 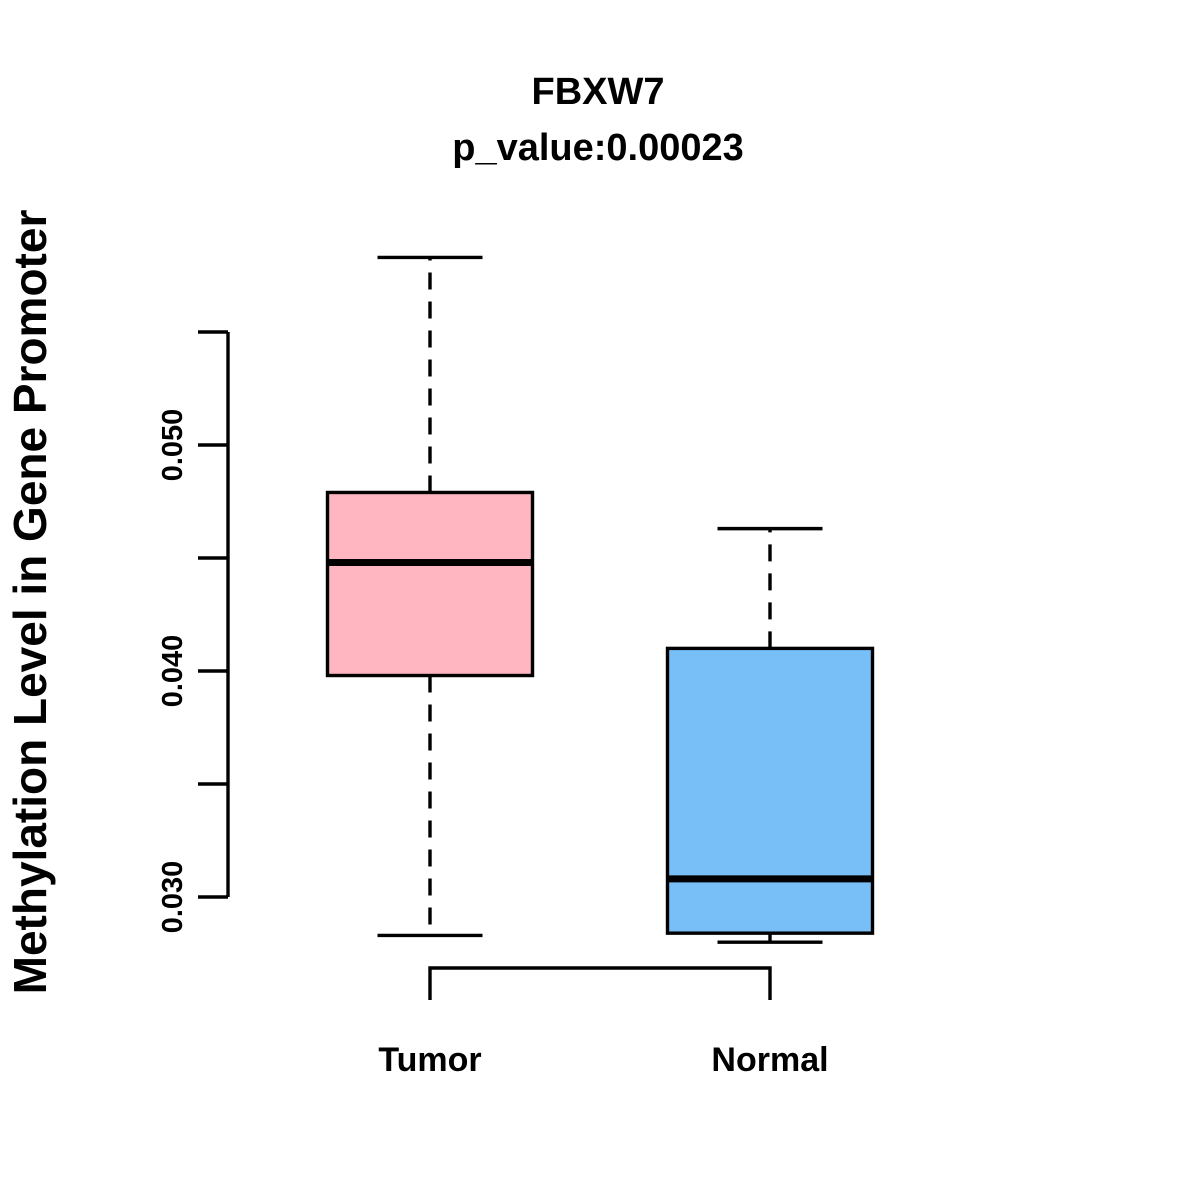 What do you see at coordinates (769, 1060) in the screenshot?
I see `category-label-normal: Normal` at bounding box center [769, 1060].